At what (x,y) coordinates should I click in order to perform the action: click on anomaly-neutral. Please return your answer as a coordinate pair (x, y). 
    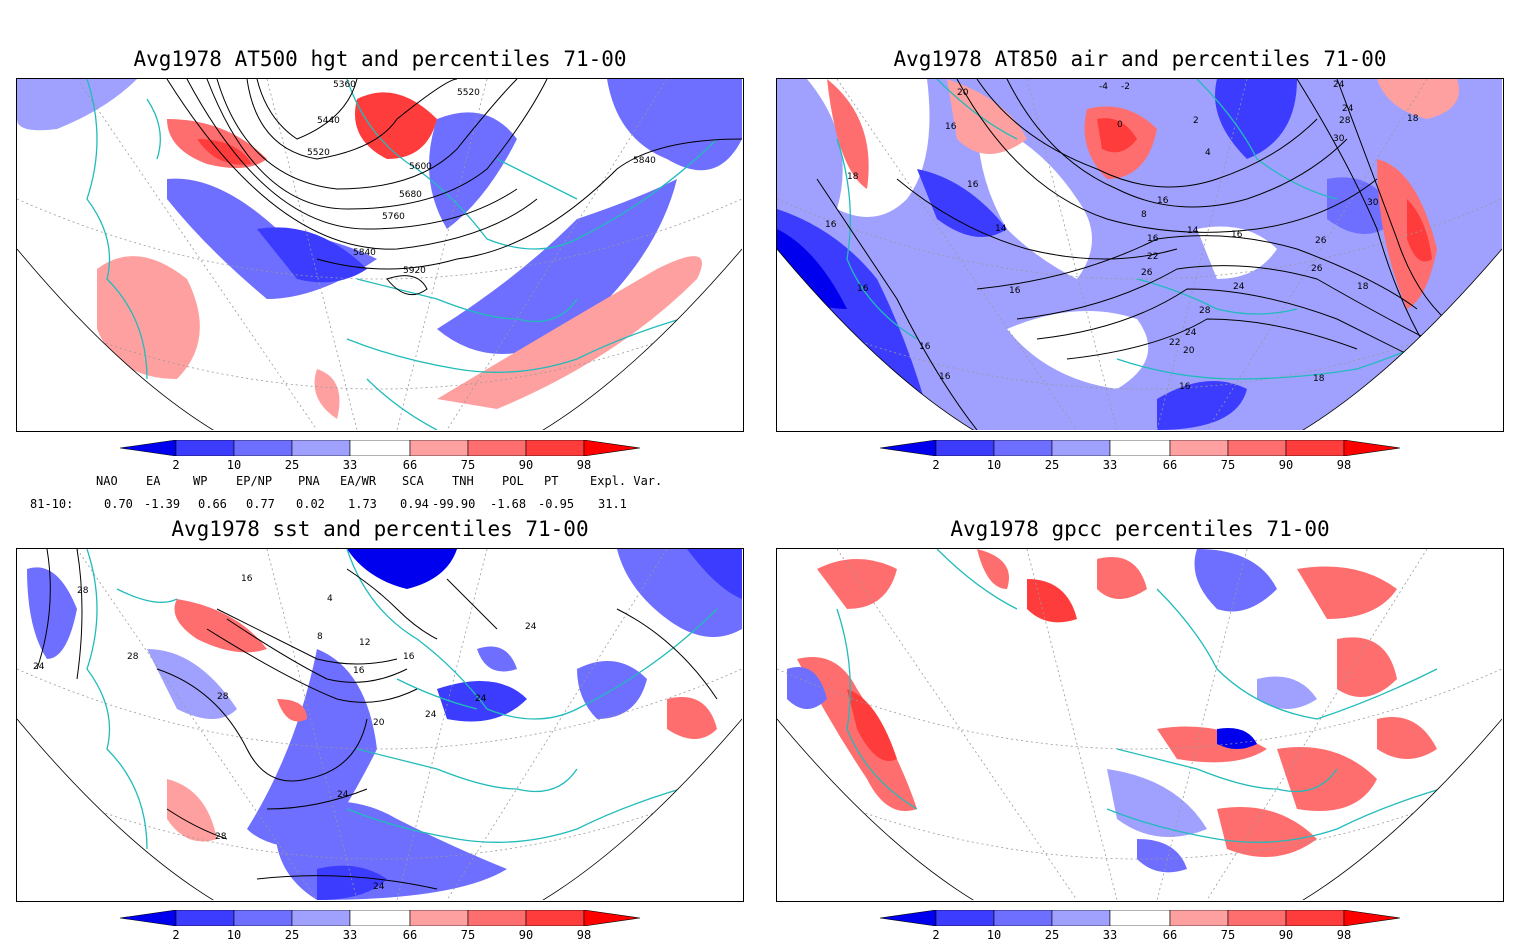
    Looking at the image, I should click on (1078, 350).